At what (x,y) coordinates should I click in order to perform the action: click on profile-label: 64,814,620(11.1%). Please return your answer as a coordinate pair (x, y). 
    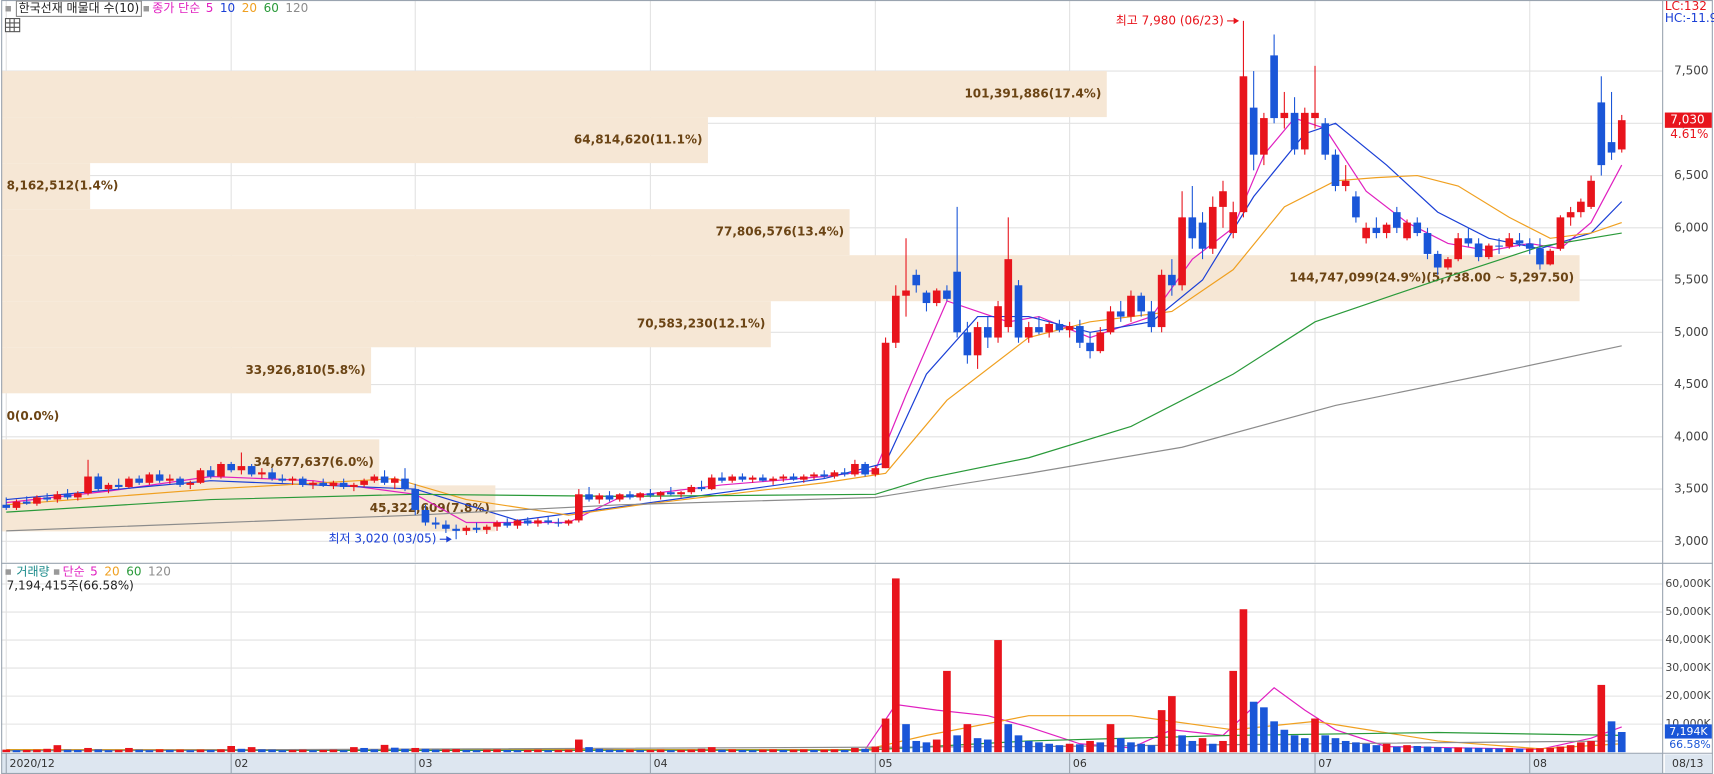
    Looking at the image, I should click on (638, 140).